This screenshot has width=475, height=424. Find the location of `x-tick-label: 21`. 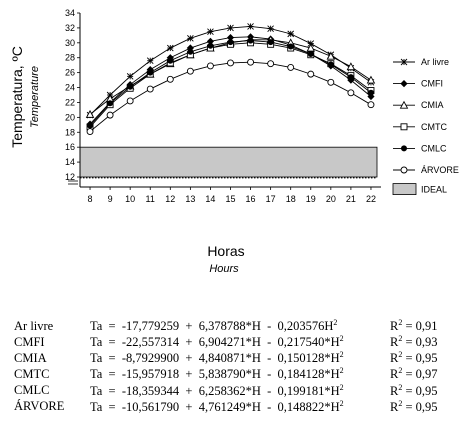

x-tick-label: 21 is located at coordinates (351, 199).